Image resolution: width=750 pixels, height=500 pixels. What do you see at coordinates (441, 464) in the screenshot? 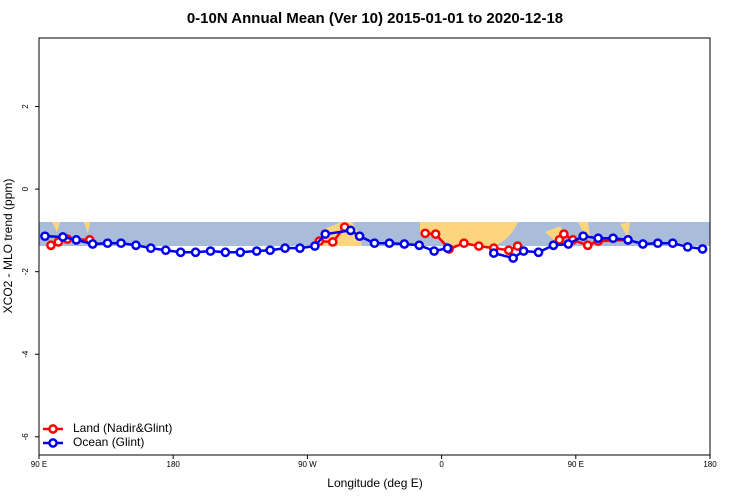
I see `x-tick-label: 0` at bounding box center [441, 464].